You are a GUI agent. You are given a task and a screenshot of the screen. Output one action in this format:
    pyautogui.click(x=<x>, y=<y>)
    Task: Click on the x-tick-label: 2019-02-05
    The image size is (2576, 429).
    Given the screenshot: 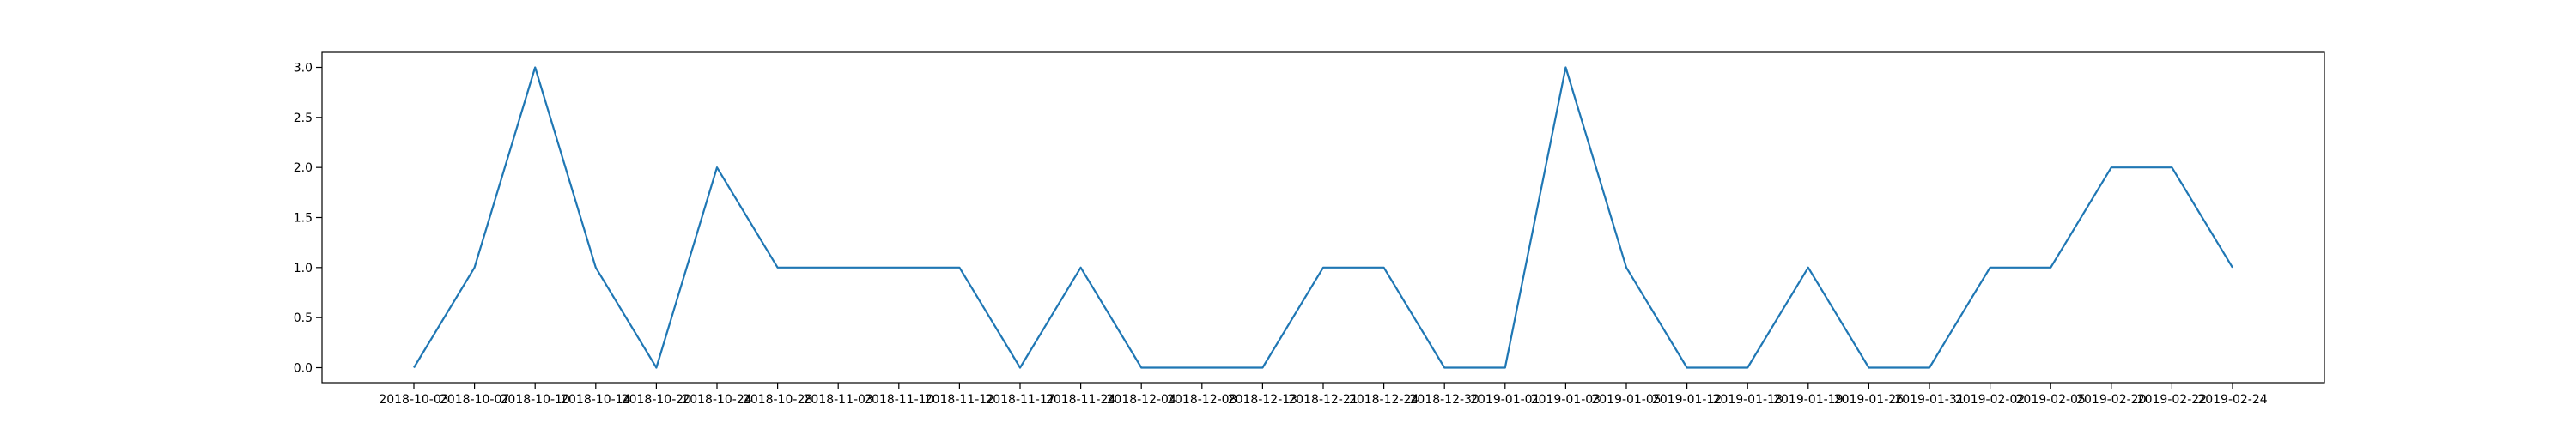 What is the action you would take?
    pyautogui.click(x=2051, y=400)
    